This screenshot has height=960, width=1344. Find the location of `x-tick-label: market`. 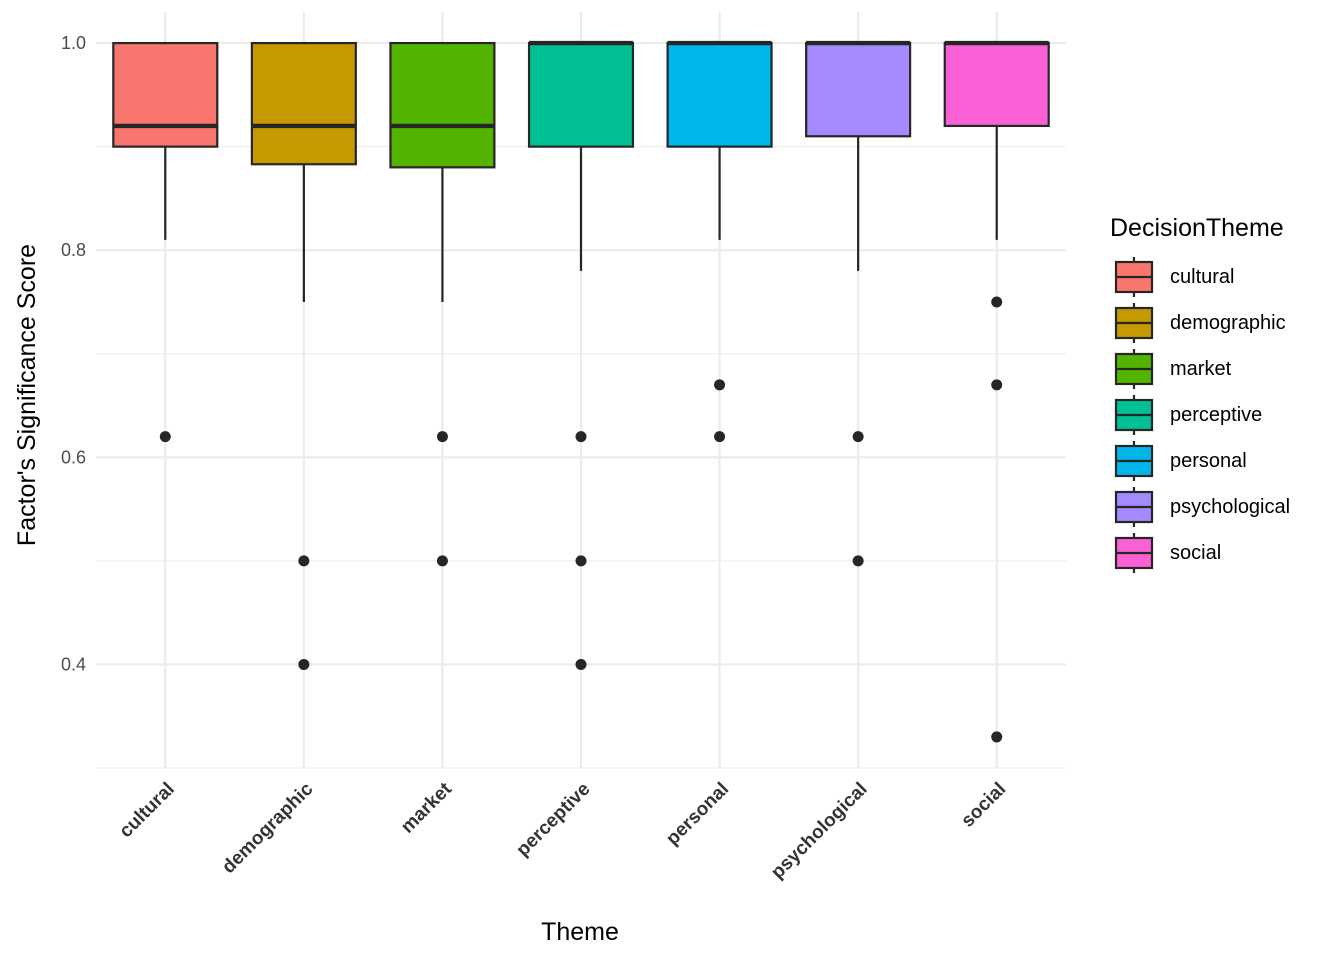

x-tick-label: market is located at coordinates (426, 807).